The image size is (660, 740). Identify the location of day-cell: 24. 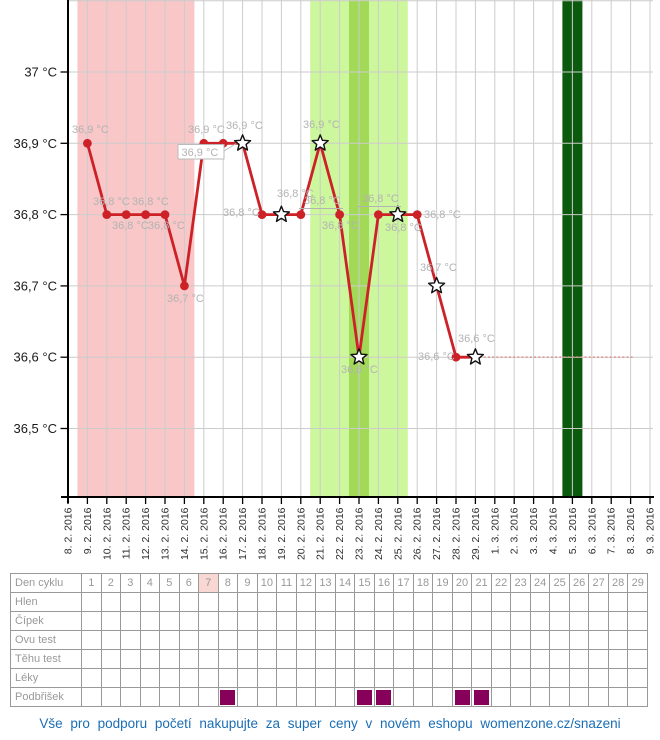
(540, 583).